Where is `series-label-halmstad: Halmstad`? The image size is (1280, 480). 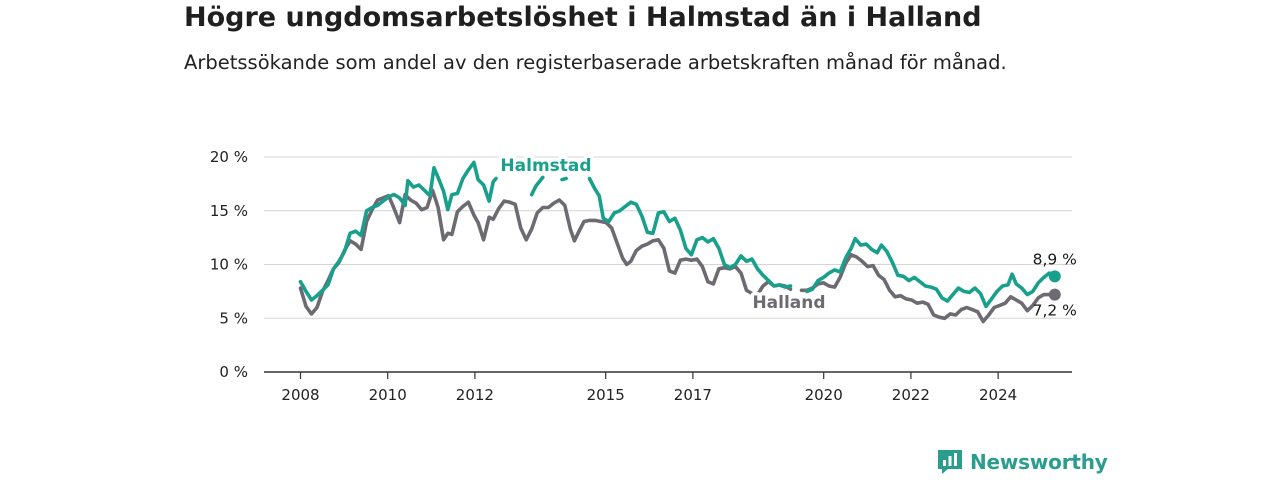 series-label-halmstad: Halmstad is located at coordinates (545, 166).